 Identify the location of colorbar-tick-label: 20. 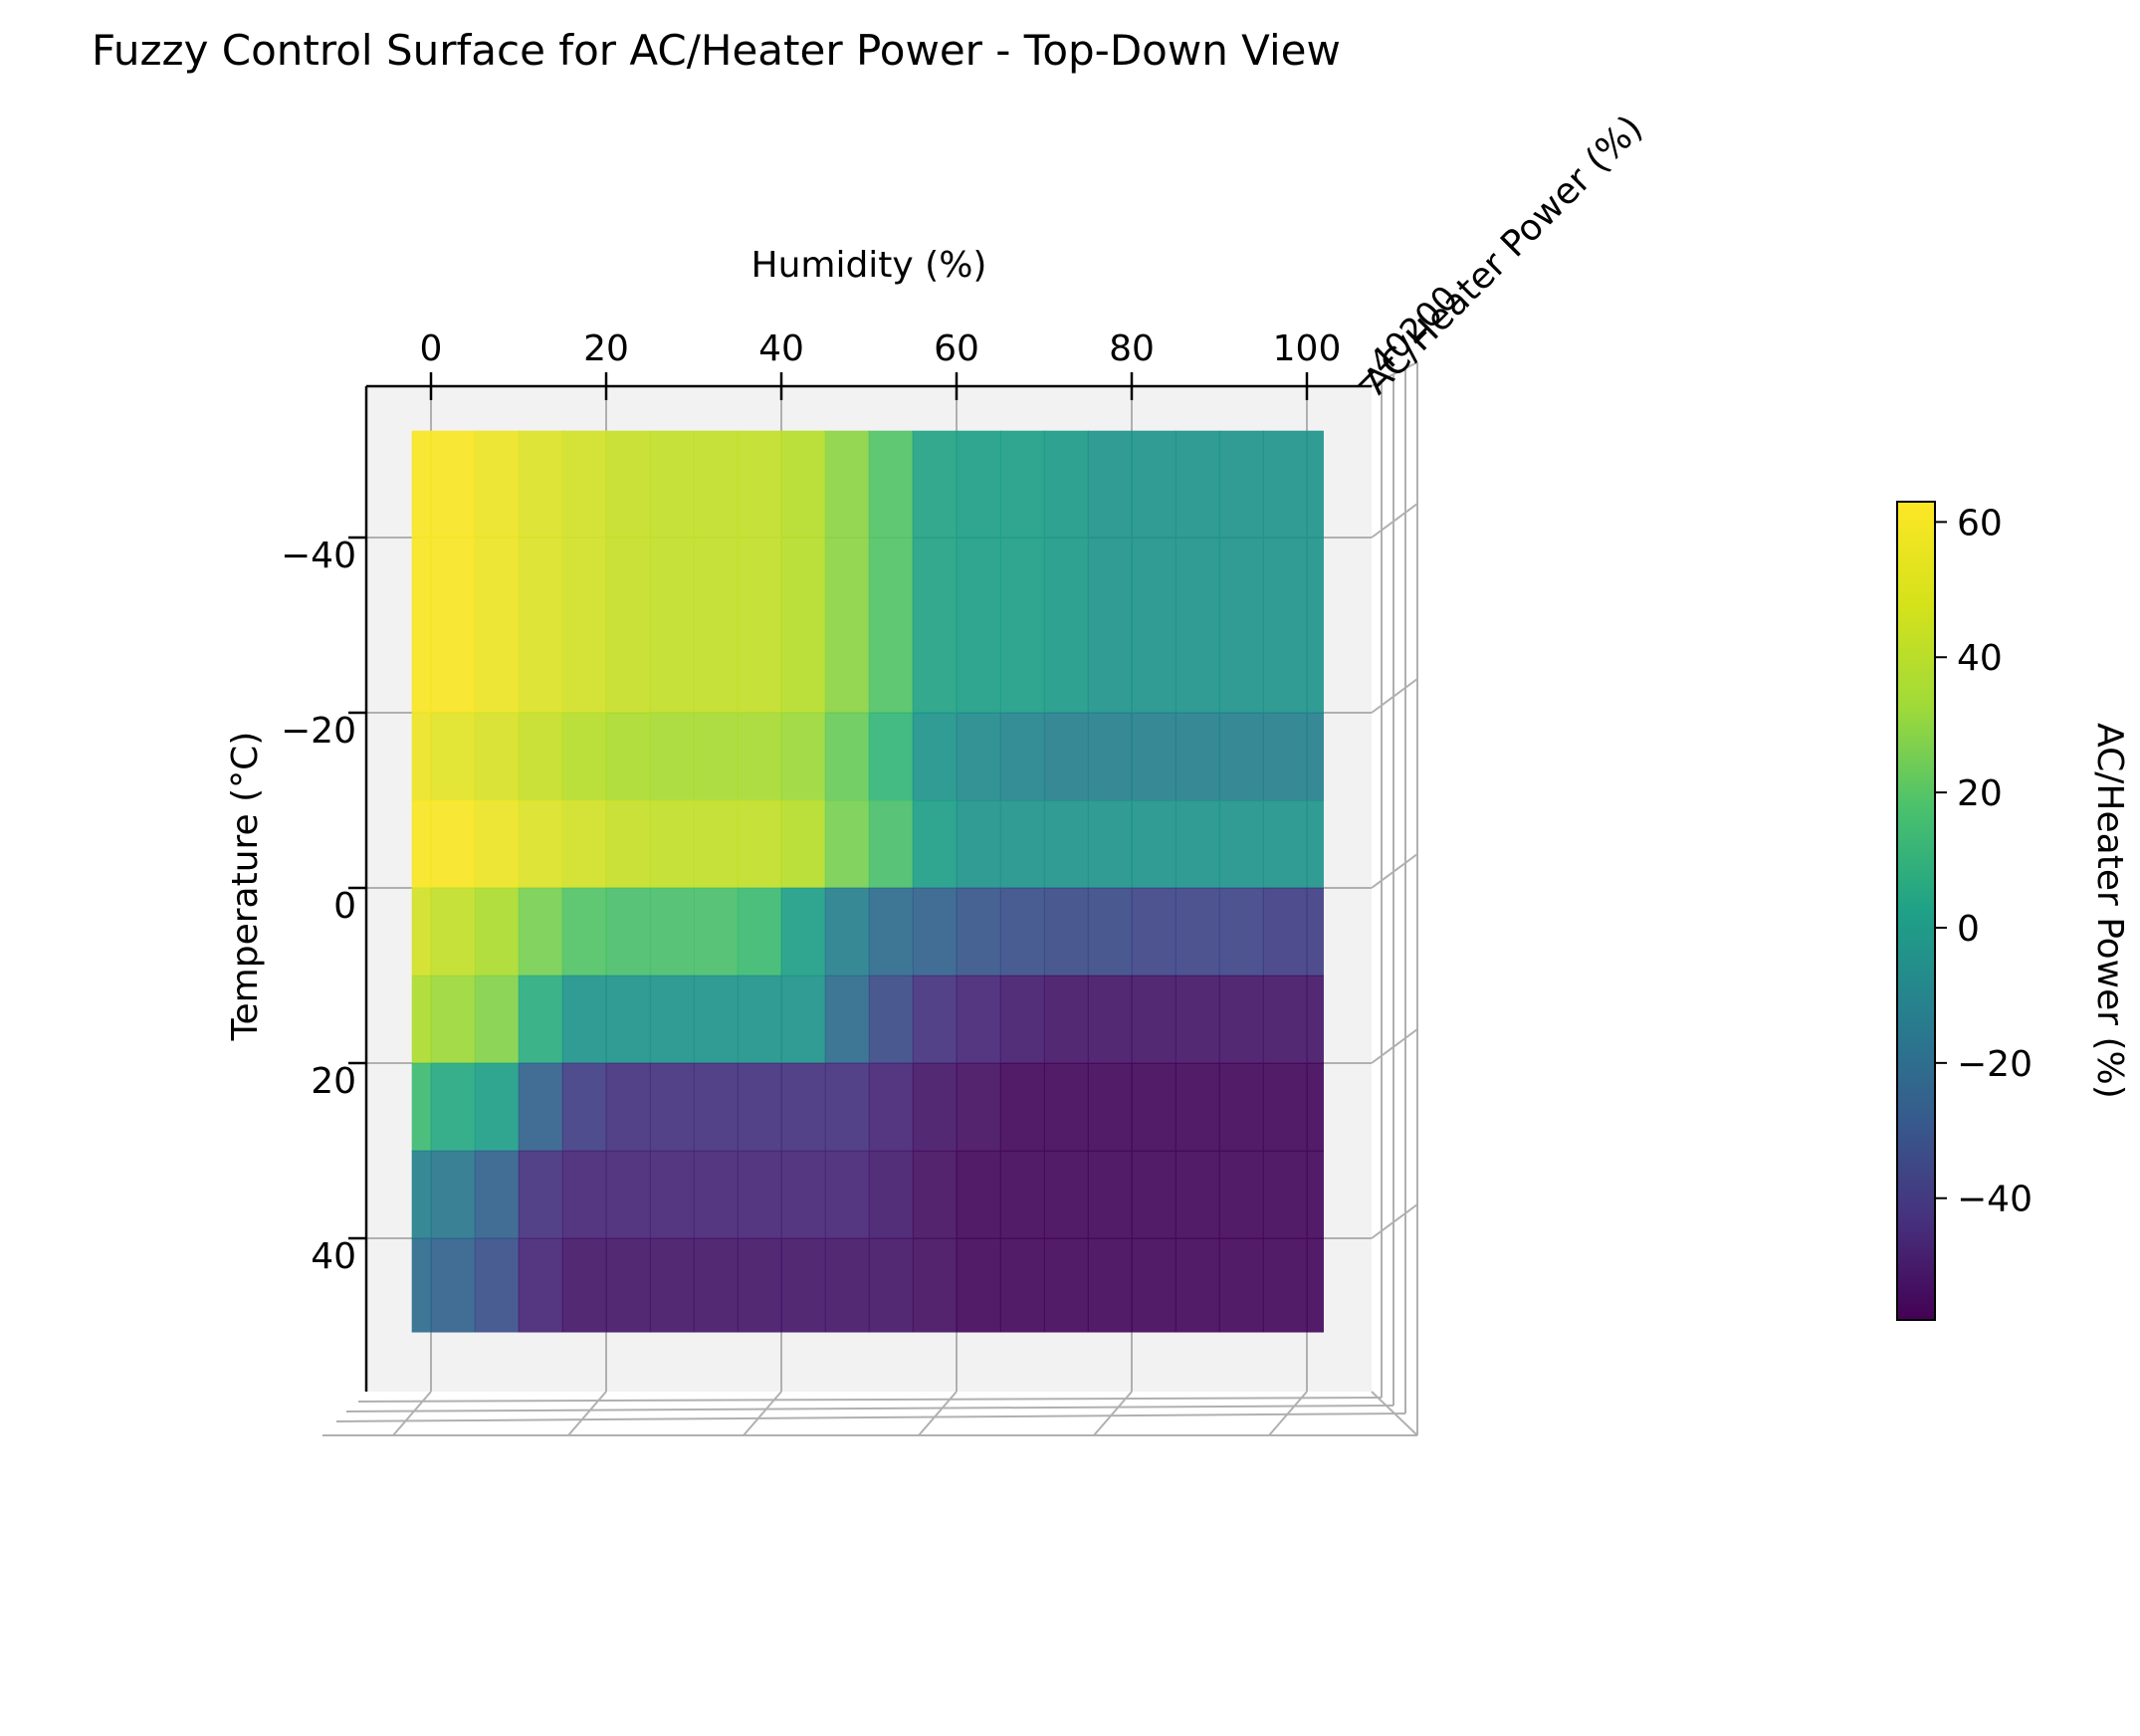
(1980, 794).